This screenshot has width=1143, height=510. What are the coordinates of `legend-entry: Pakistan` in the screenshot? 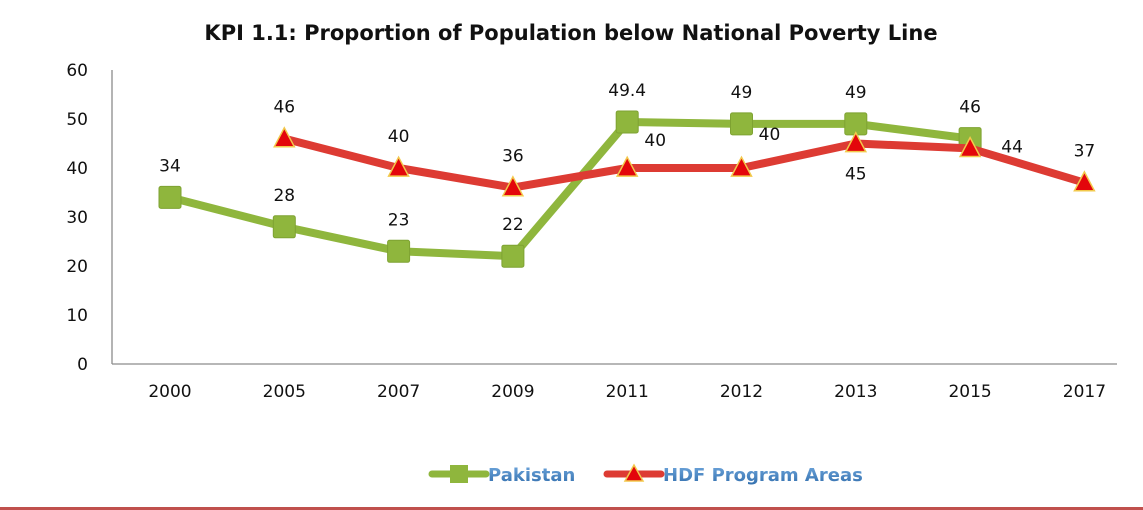 It's located at (501, 475).